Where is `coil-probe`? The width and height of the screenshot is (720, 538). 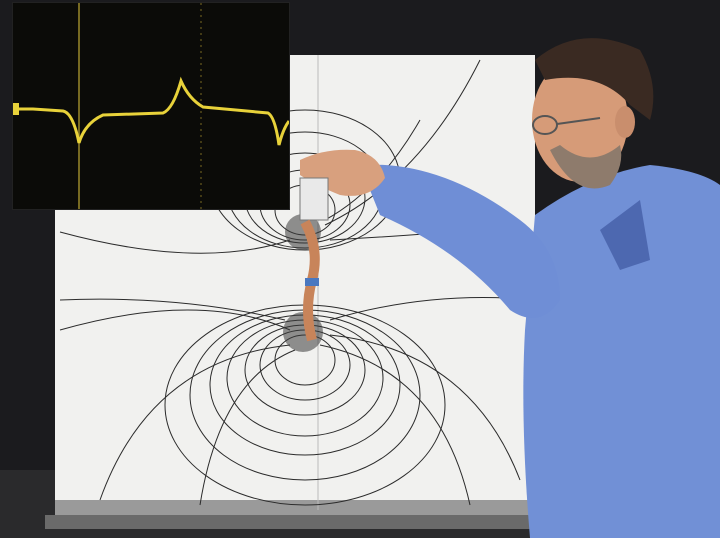
coil-probe is located at coordinates (314, 259).